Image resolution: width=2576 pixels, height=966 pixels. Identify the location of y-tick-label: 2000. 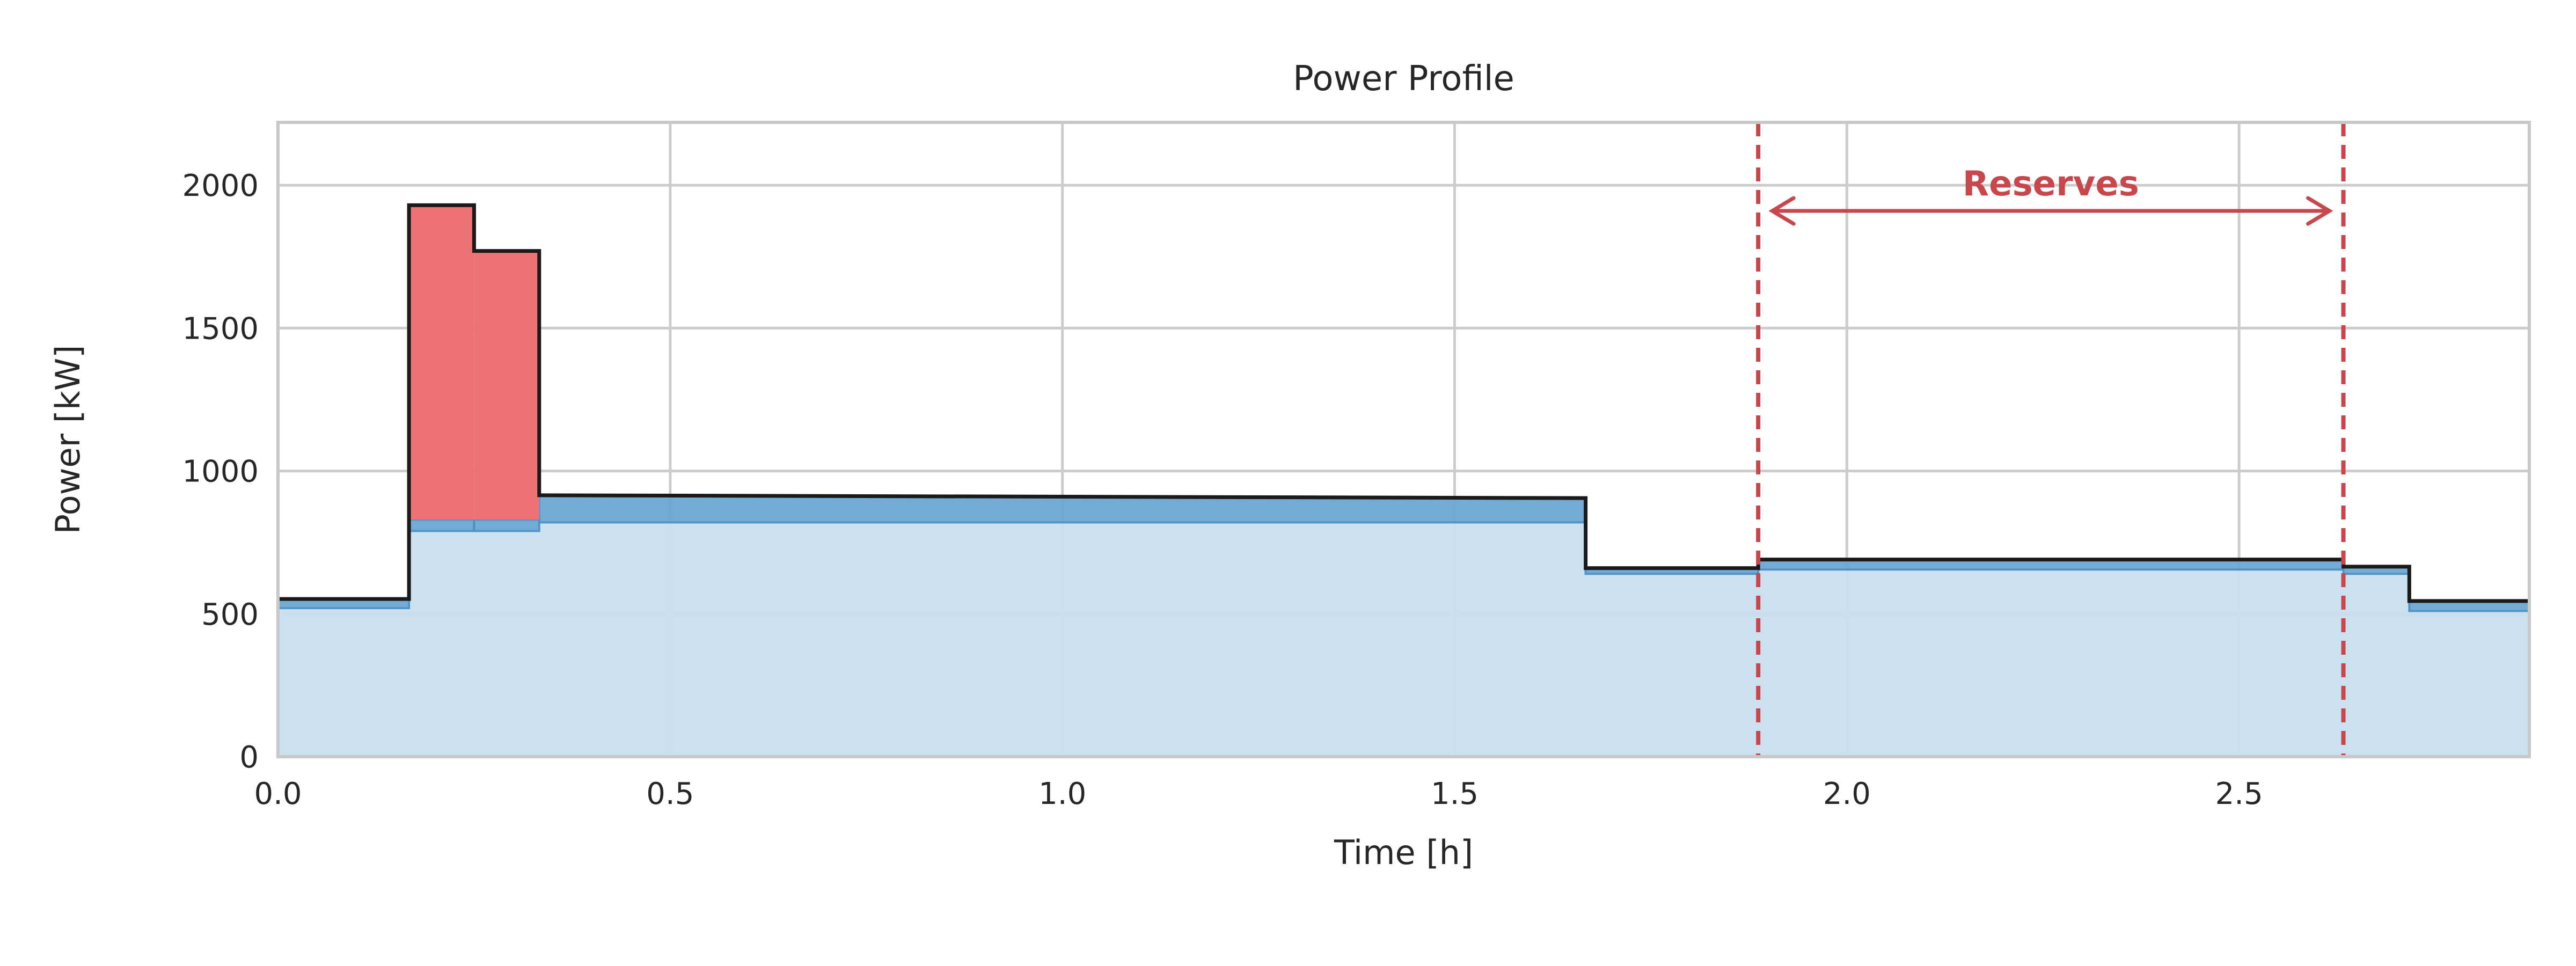
(220, 186).